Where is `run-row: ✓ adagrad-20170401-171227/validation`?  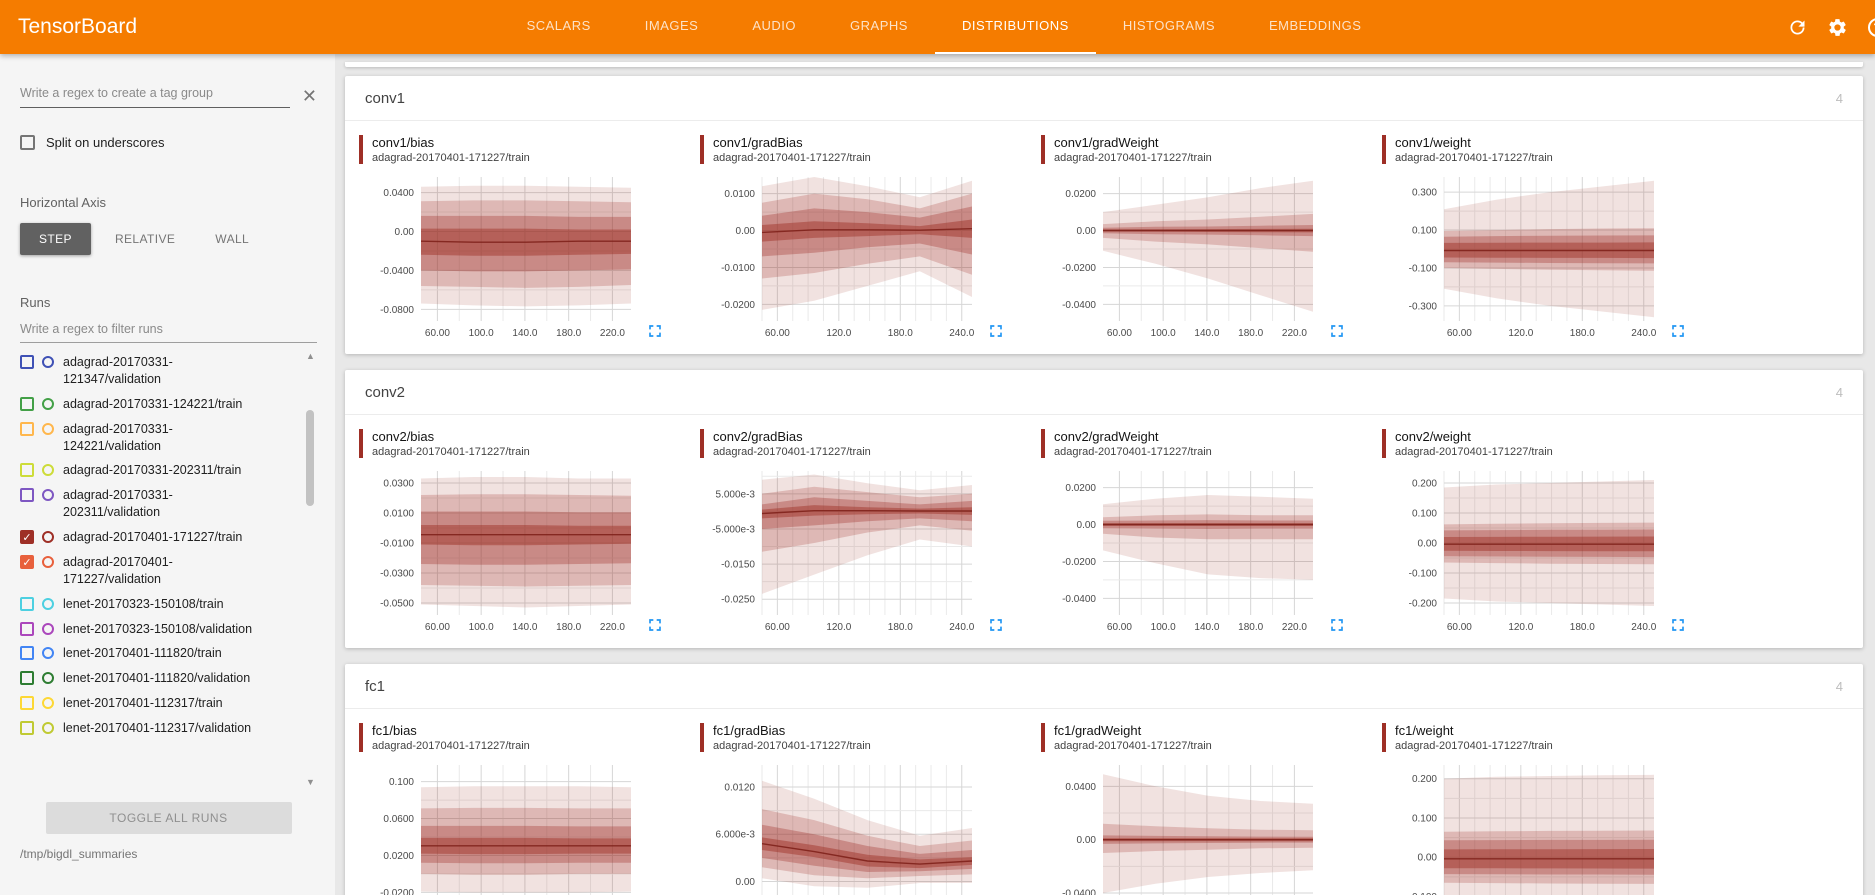
run-row: ✓ adagrad-20170401-171227/validation is located at coordinates (155, 571).